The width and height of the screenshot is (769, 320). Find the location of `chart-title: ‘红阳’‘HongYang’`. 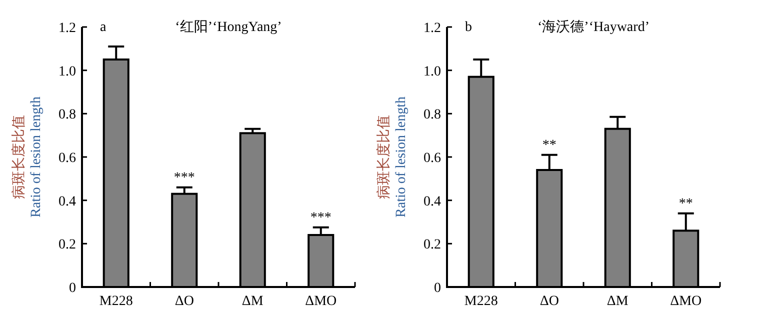

chart-title: ‘红阳’‘HongYang’ is located at coordinates (228, 27).